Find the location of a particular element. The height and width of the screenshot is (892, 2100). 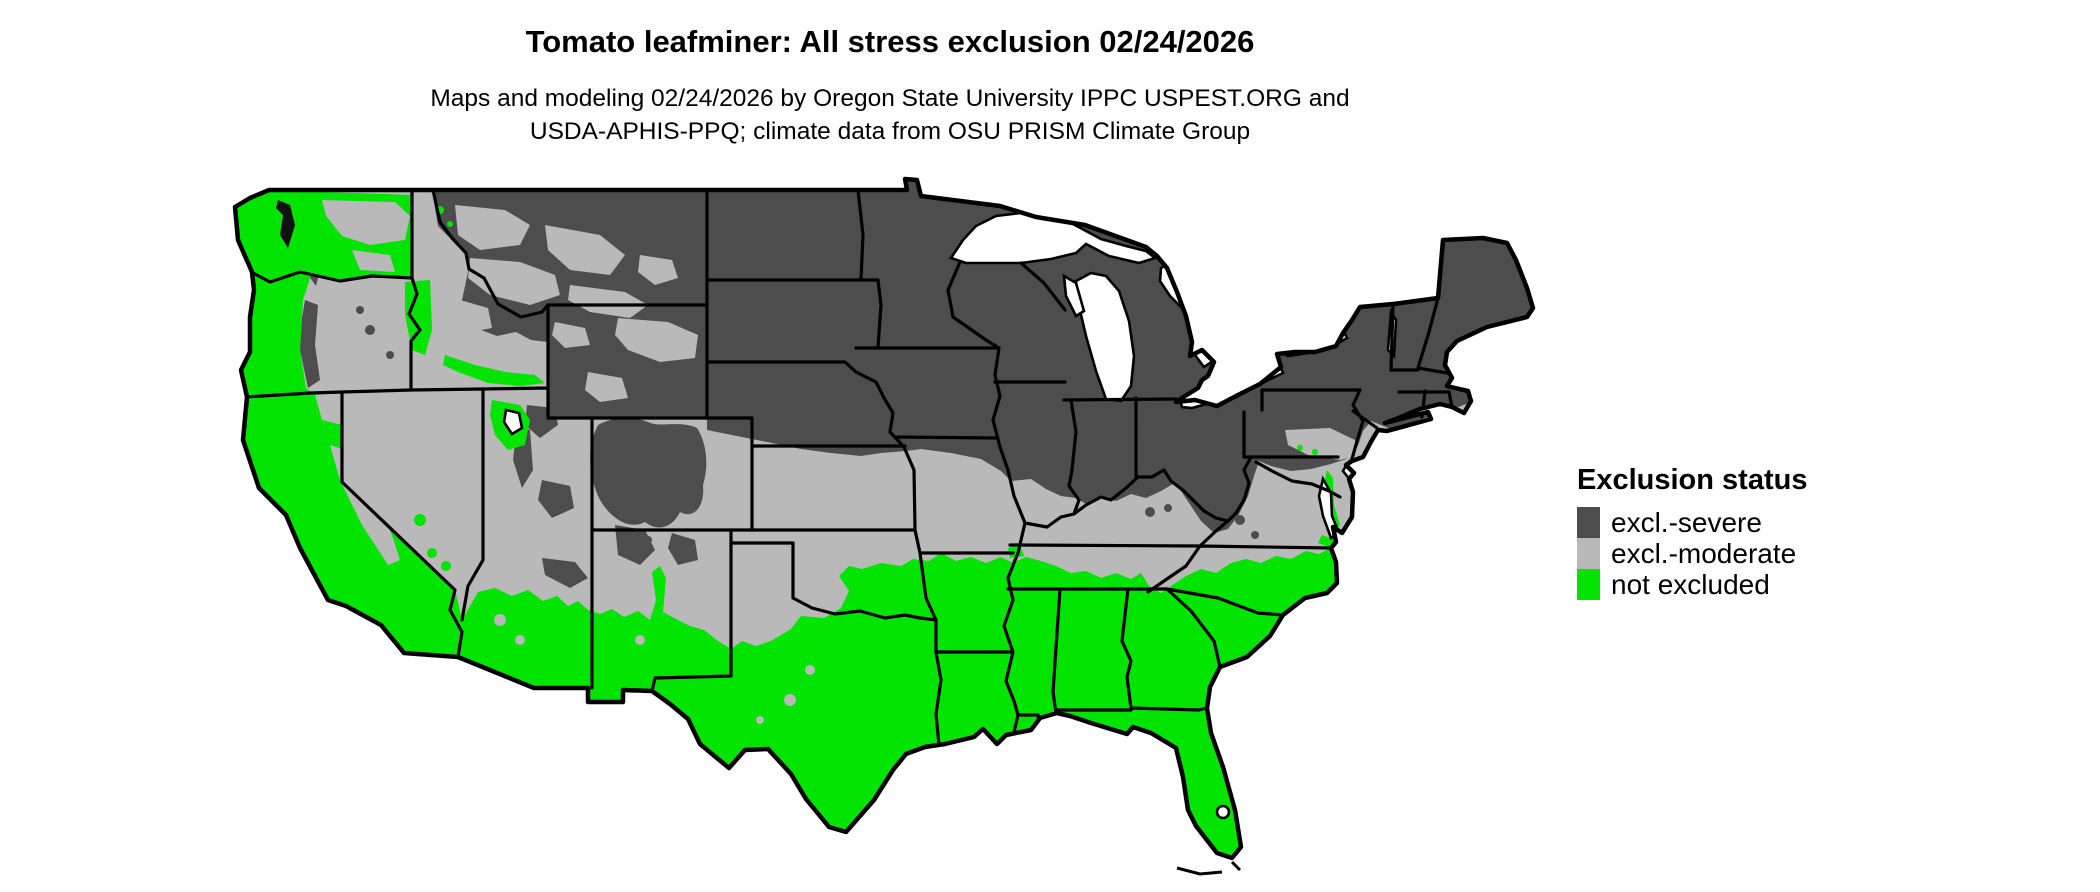

legend-item-not-excluded: not excluded is located at coordinates (1692, 584).